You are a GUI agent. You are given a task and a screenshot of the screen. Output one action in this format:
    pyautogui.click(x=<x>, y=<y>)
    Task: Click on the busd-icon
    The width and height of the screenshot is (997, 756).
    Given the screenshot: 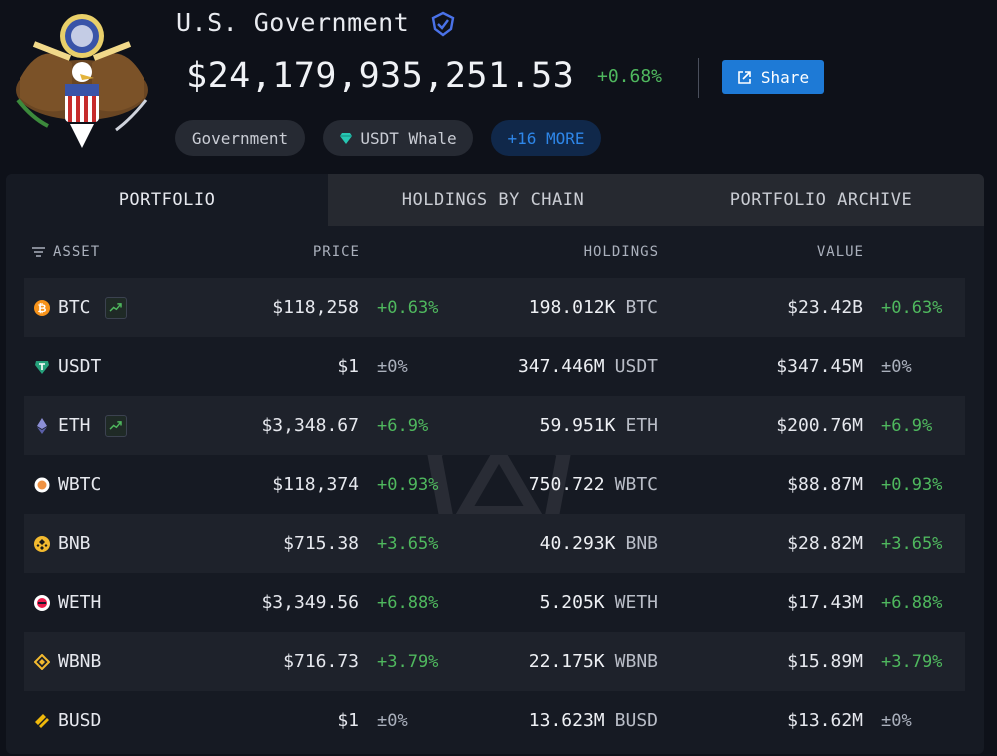 What is the action you would take?
    pyautogui.click(x=42, y=721)
    